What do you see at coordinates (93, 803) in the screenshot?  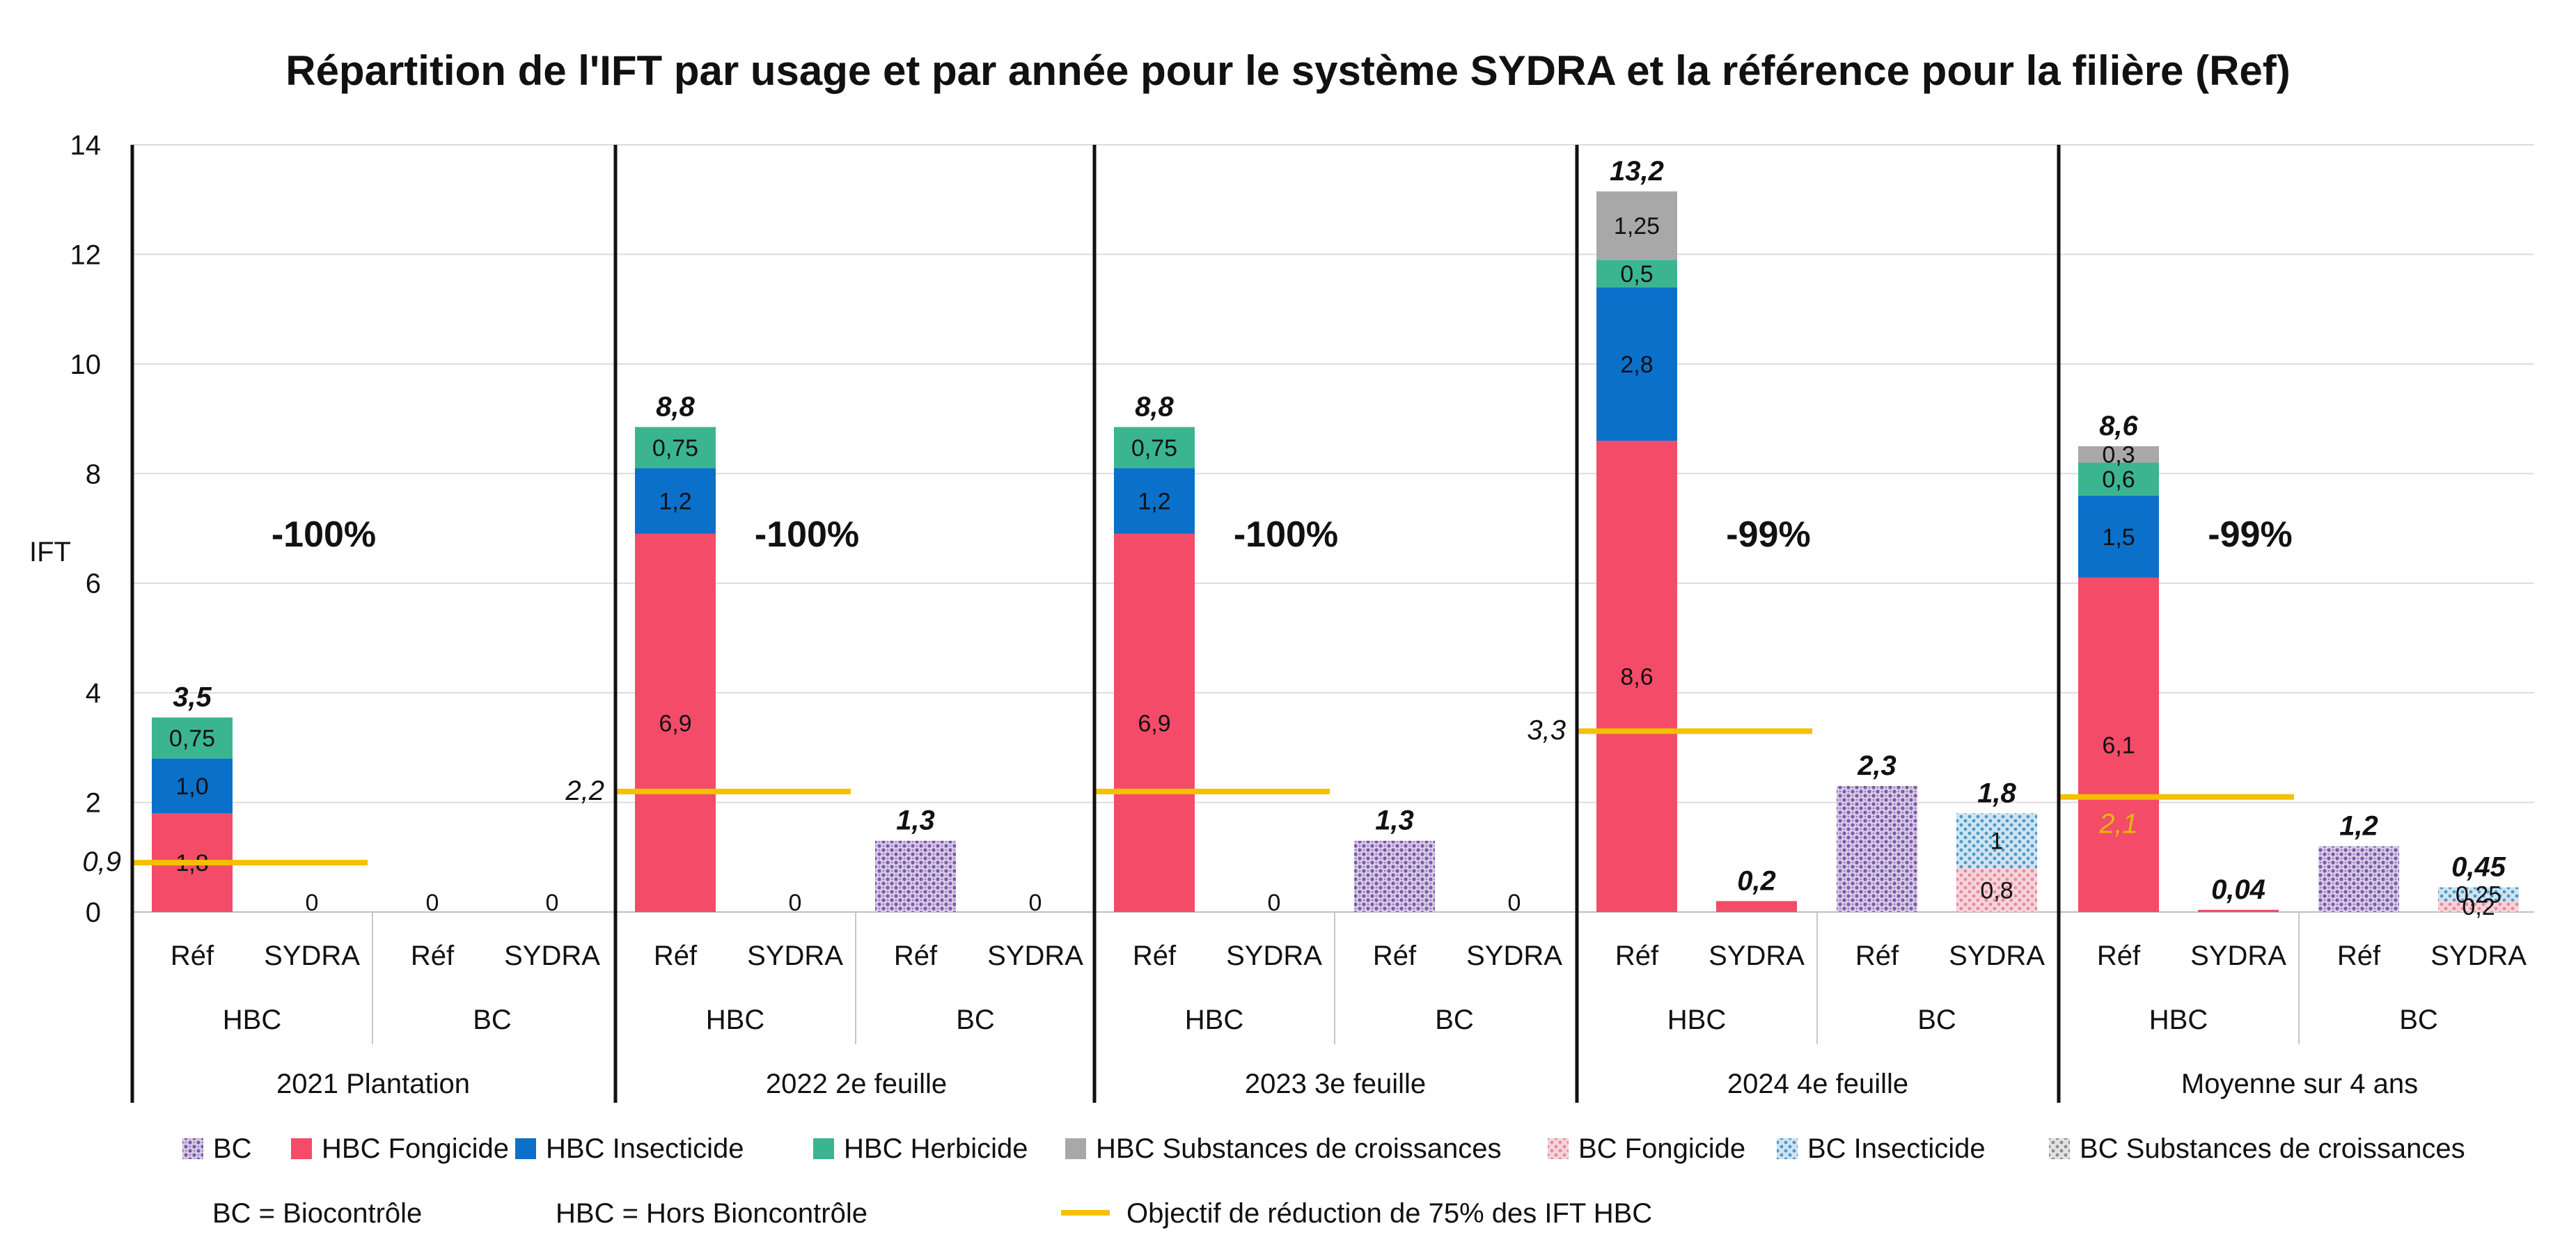 I see `y-tick-label: 2` at bounding box center [93, 803].